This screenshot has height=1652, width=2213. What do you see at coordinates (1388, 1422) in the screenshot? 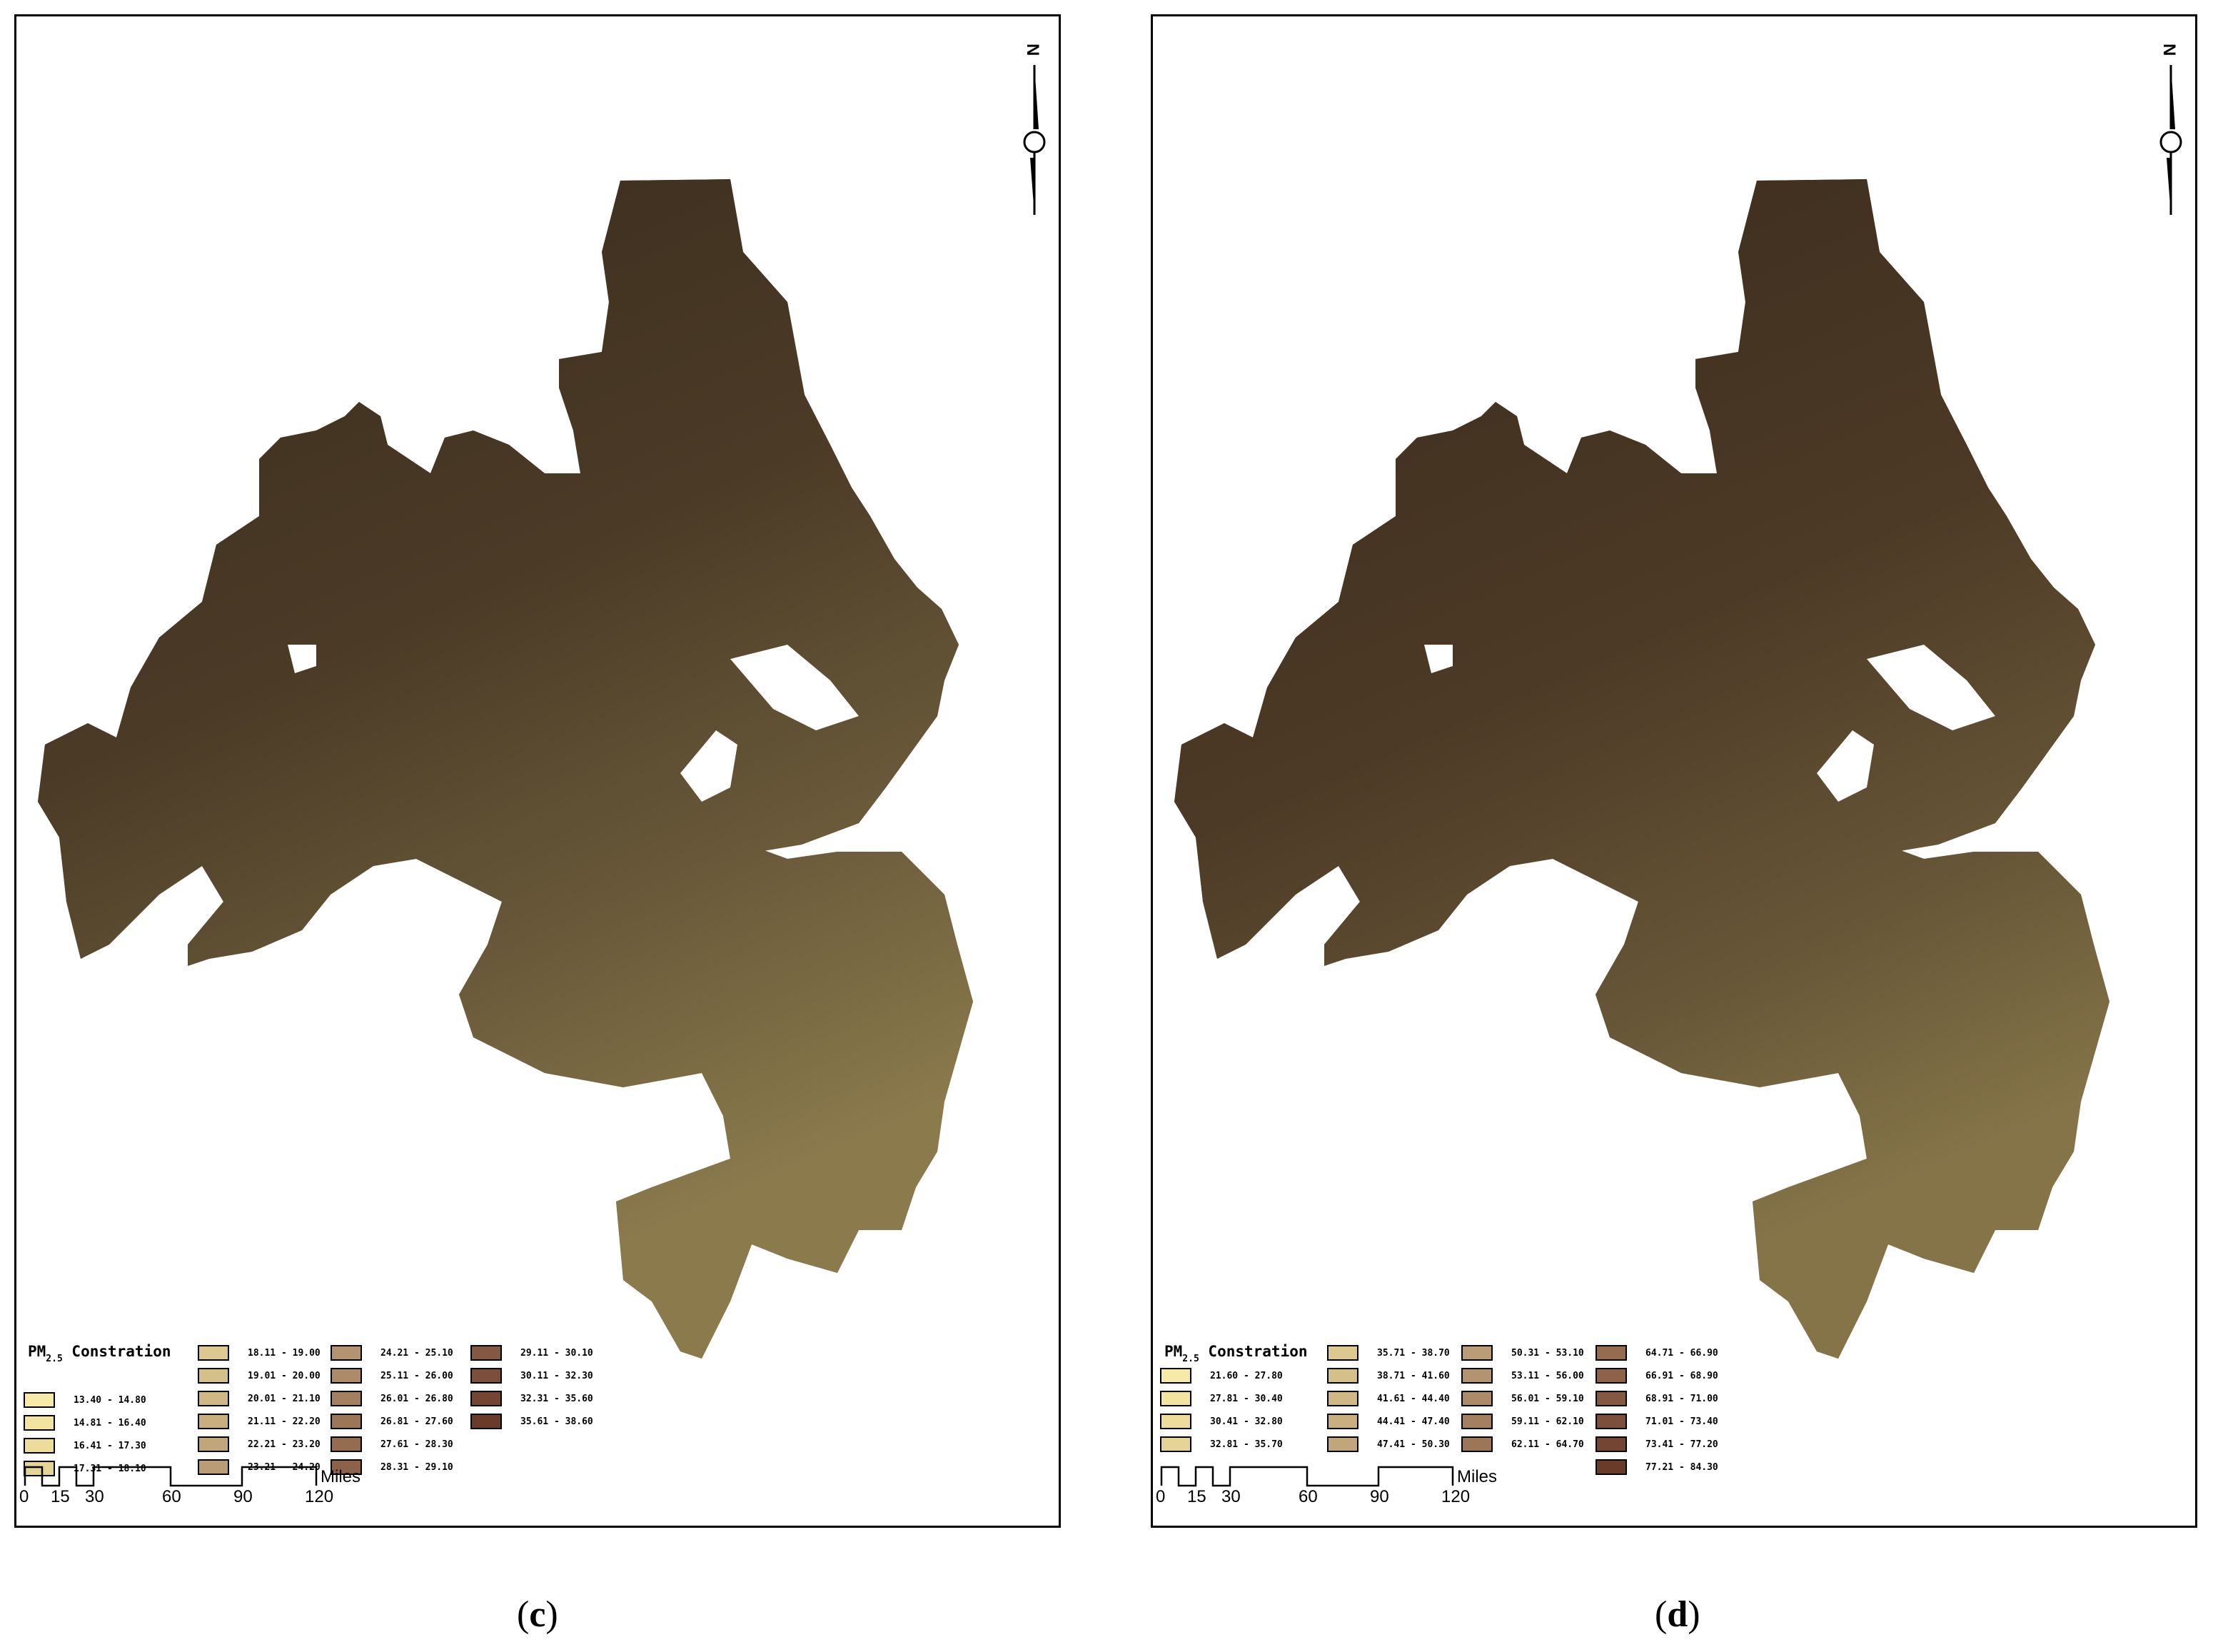
I see `legend-item: 44.41 - 47.40` at bounding box center [1388, 1422].